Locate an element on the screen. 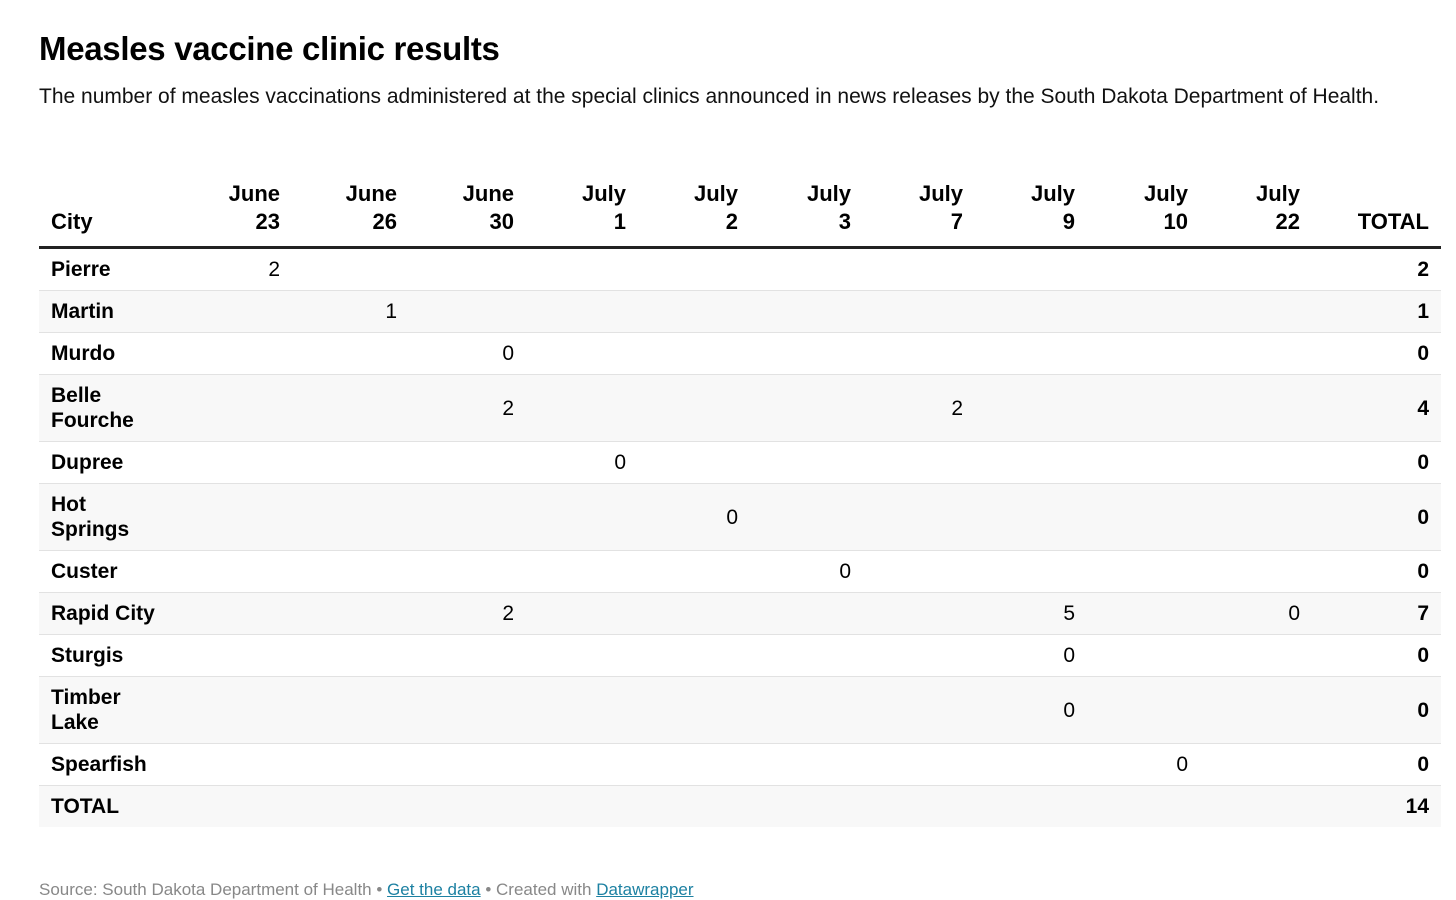 Image resolution: width=1456 pixels, height=900 pixels. datawrapper-link: Datawrapper is located at coordinates (645, 889).